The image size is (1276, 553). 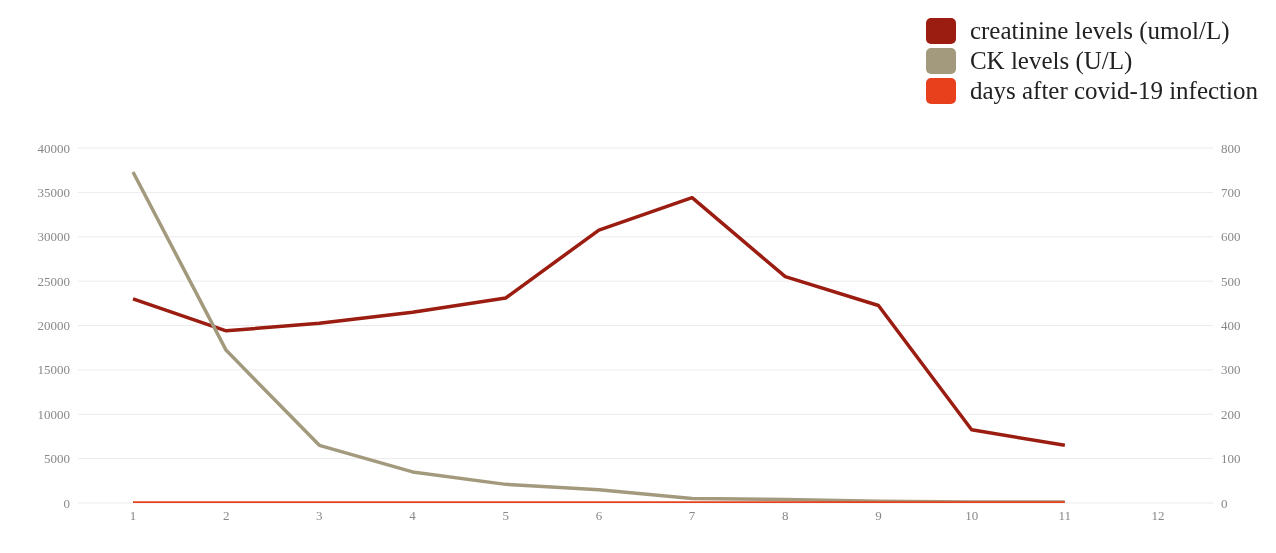 What do you see at coordinates (1231, 281) in the screenshot?
I see `y2-tick-label: 500` at bounding box center [1231, 281].